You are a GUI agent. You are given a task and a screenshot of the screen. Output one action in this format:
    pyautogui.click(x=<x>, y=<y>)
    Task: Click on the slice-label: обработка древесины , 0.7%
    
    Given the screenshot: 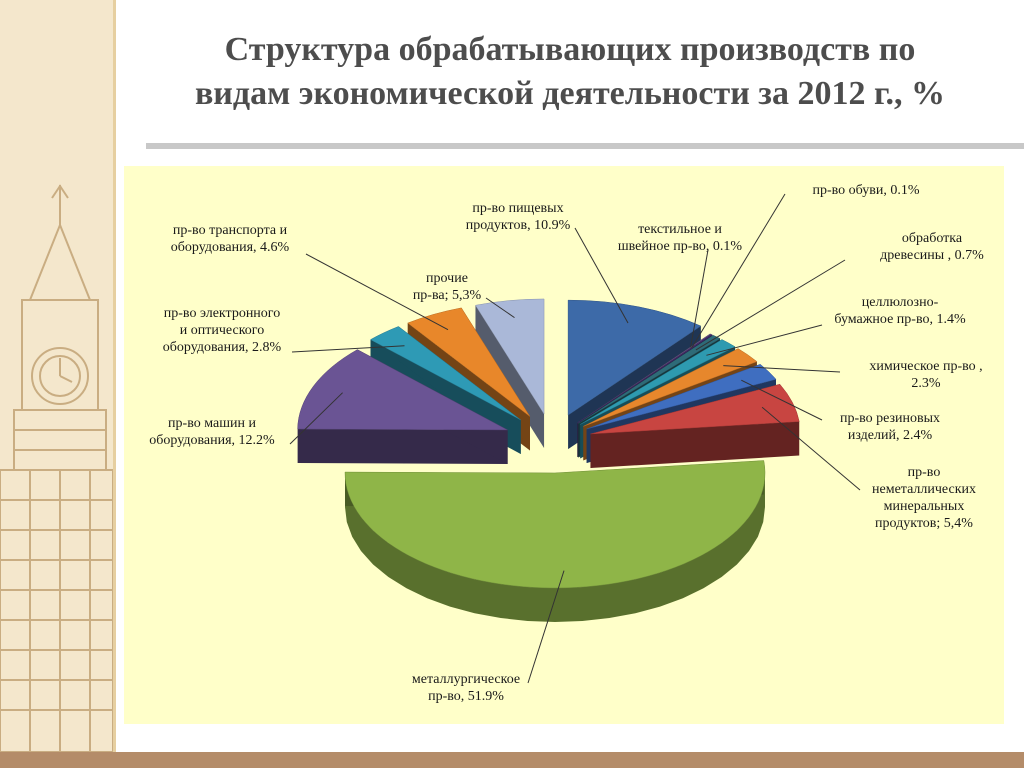 What is the action you would take?
    pyautogui.click(x=932, y=247)
    